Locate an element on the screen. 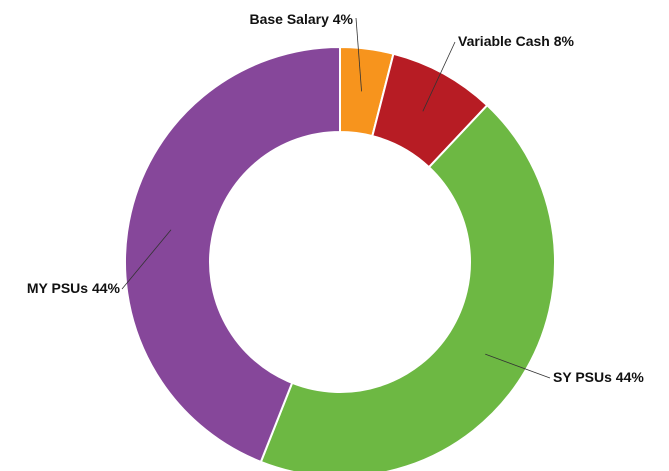  slice-label: Base Salary 4% is located at coordinates (301, 19).